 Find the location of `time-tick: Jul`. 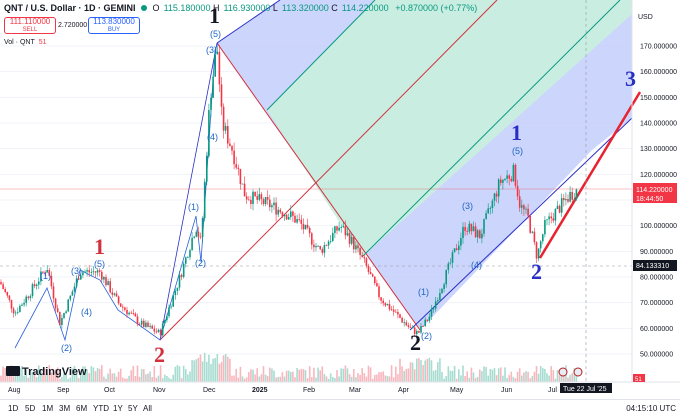

time-tick: Jul is located at coordinates (552, 390).